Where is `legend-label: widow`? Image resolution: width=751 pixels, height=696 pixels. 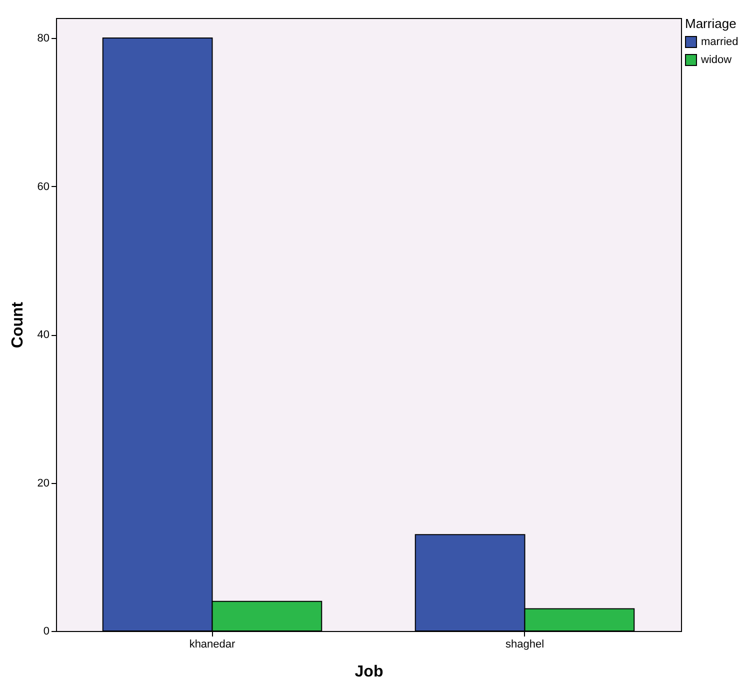 legend-label: widow is located at coordinates (716, 60).